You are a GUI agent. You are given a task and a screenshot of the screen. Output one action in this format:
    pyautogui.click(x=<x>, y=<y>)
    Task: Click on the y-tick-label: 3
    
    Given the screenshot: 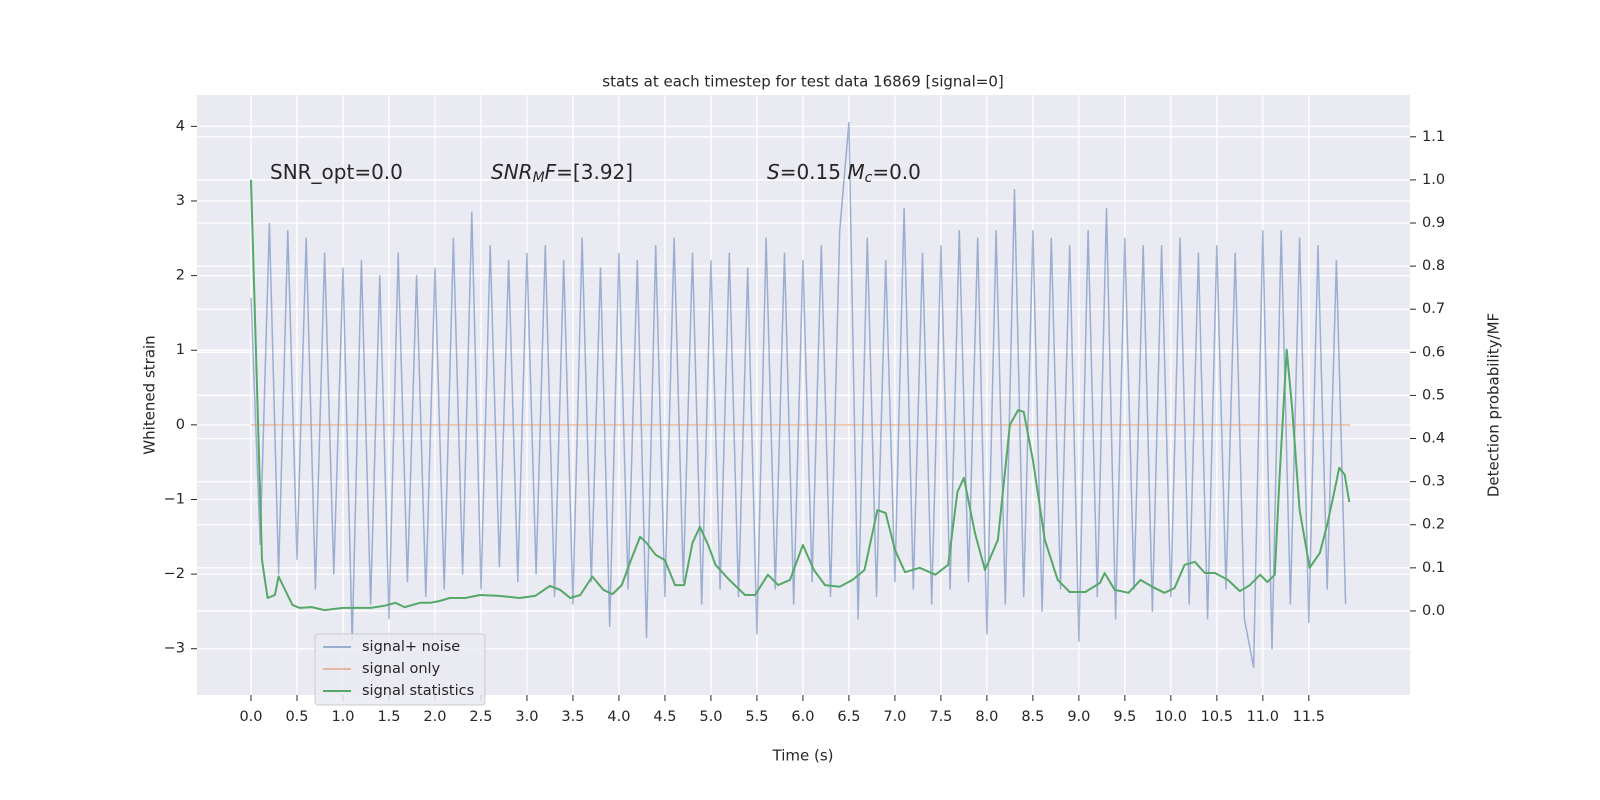 What is the action you would take?
    pyautogui.click(x=180, y=201)
    